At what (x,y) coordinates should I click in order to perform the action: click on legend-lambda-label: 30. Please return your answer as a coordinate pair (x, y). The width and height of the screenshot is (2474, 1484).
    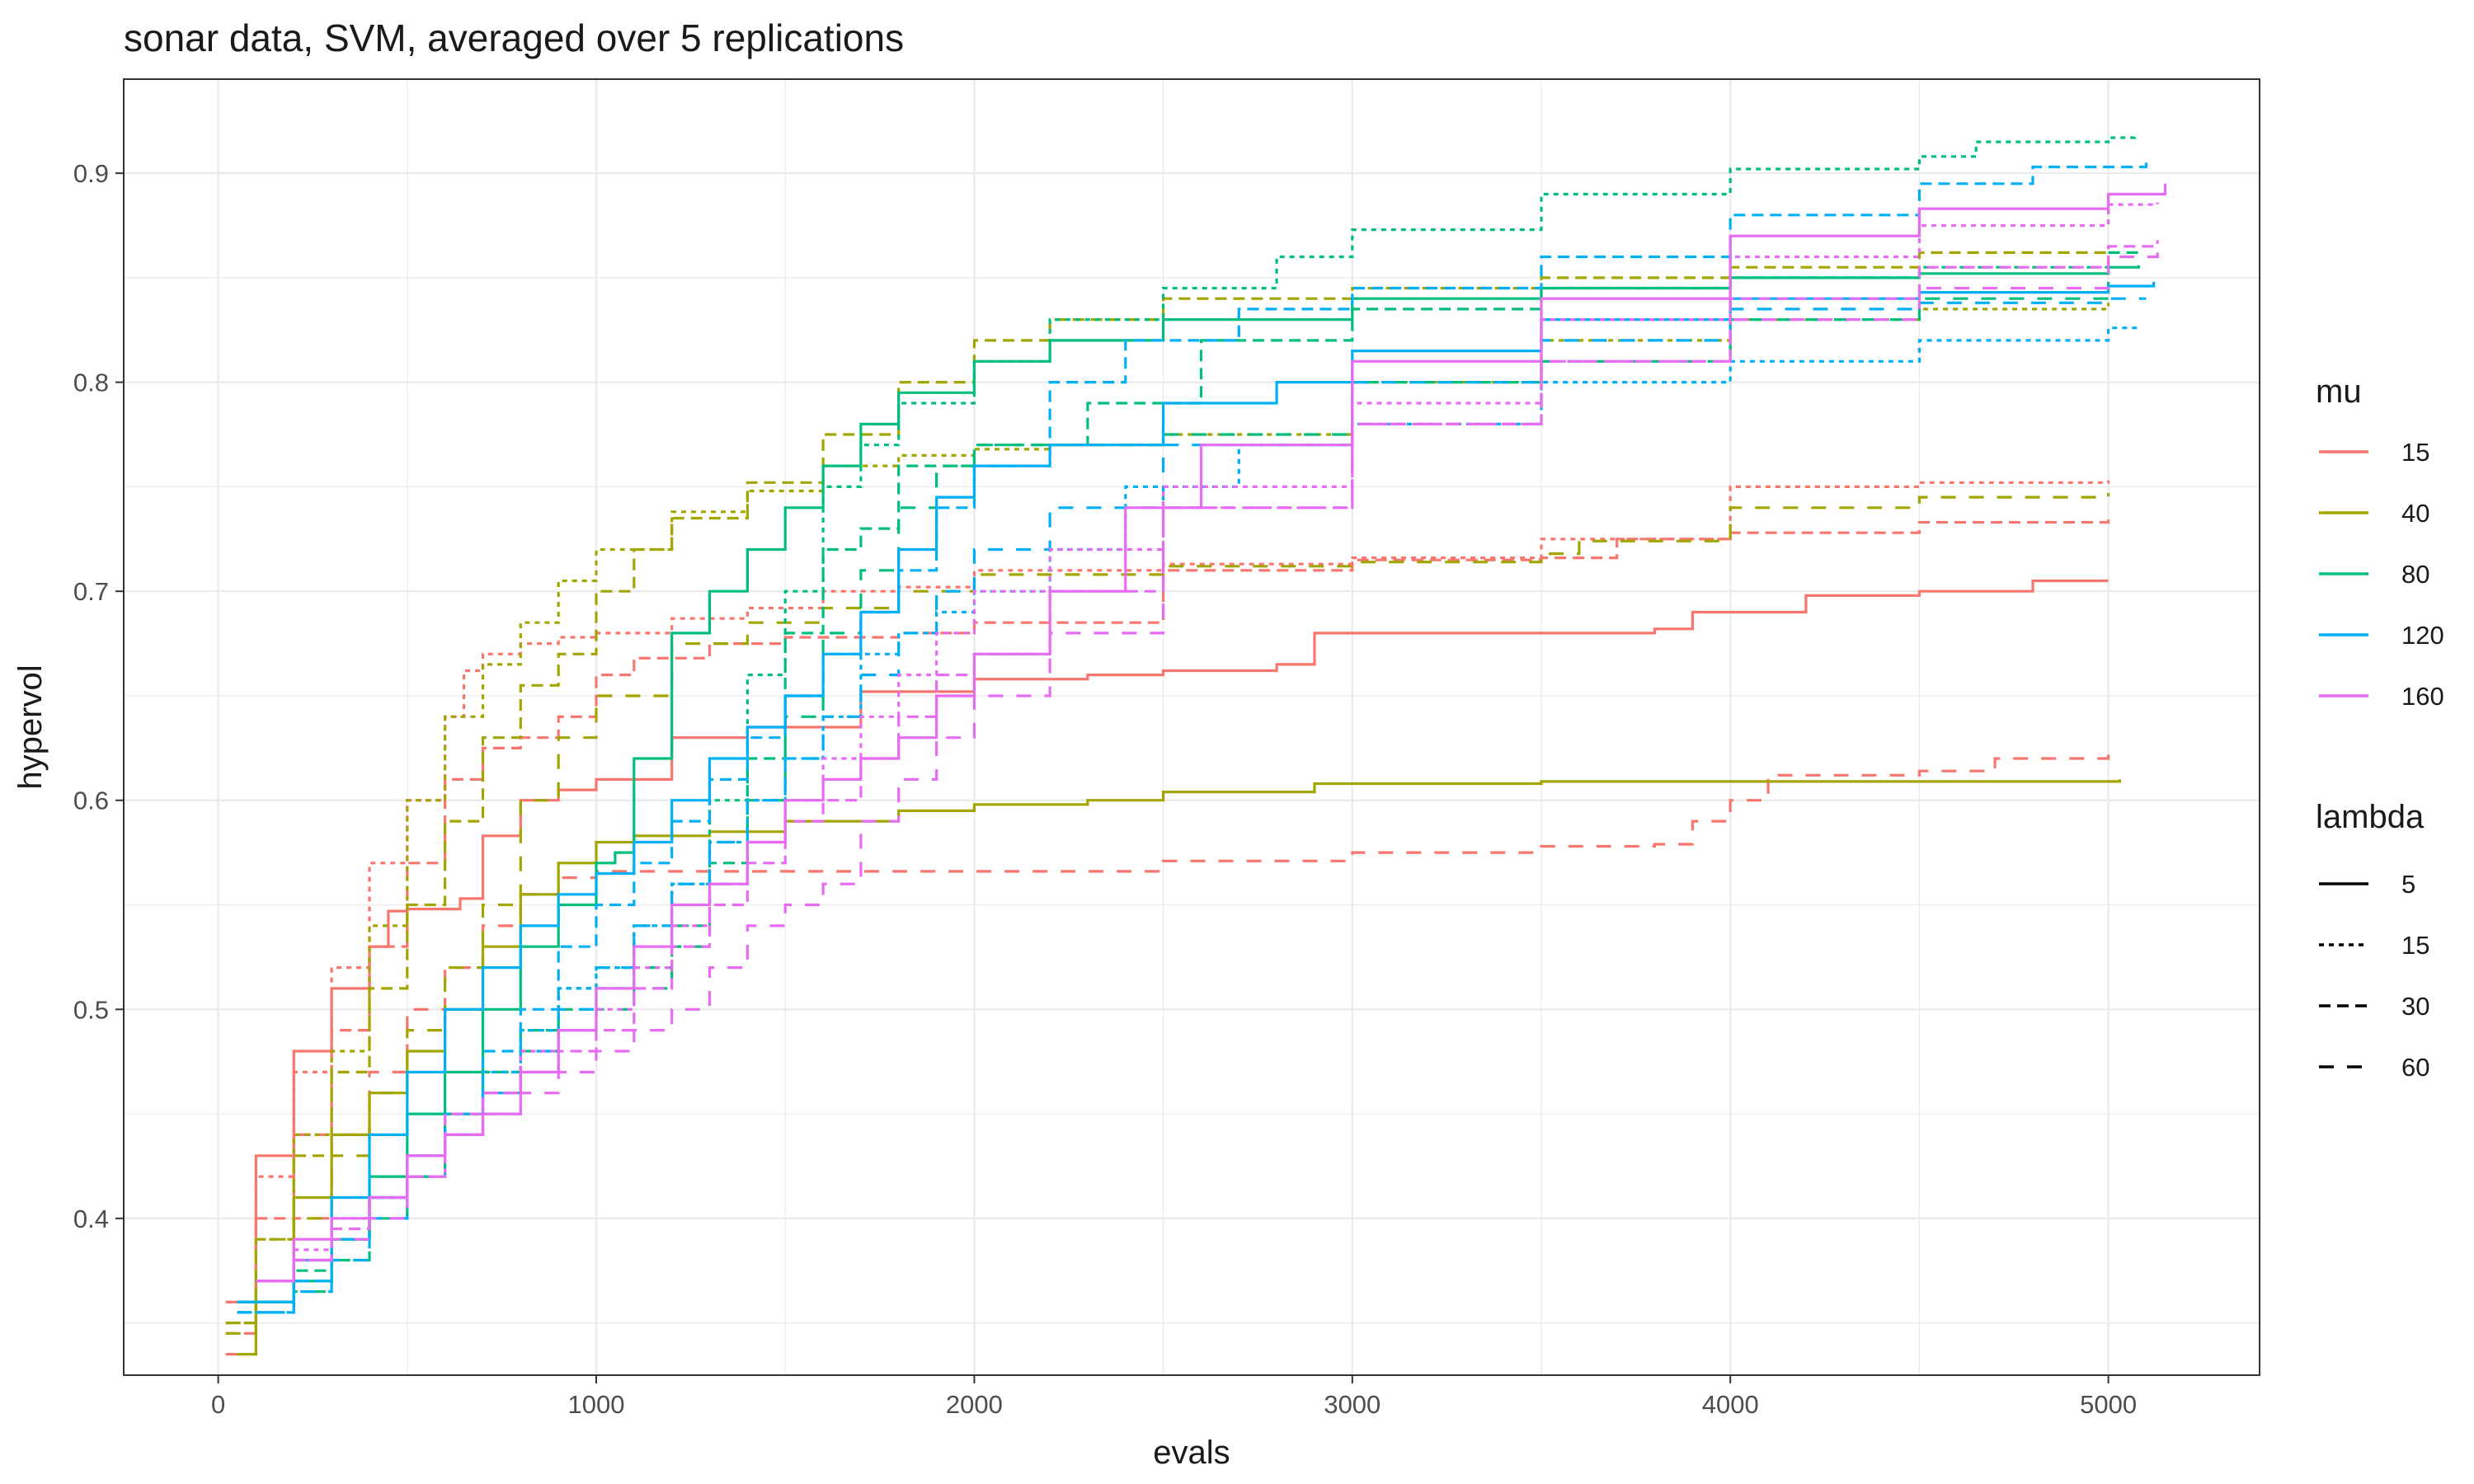
    Looking at the image, I should click on (2415, 1006).